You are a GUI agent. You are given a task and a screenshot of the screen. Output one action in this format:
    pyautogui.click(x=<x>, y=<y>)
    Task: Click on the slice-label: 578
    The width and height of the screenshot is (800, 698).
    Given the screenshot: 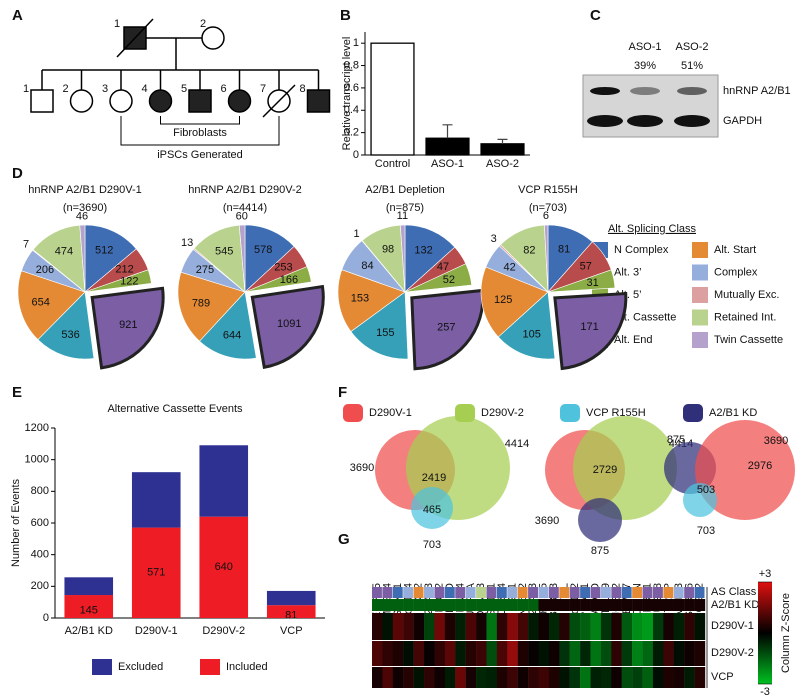 What is the action you would take?
    pyautogui.click(x=263, y=250)
    